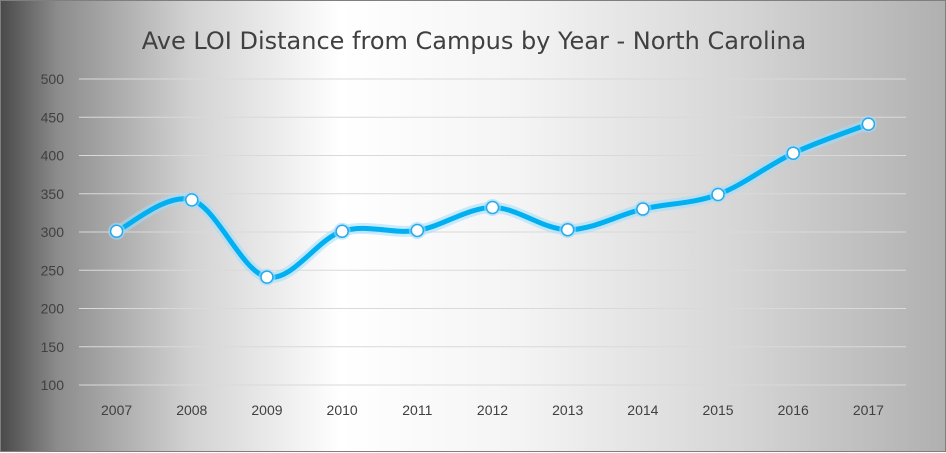 Image resolution: width=946 pixels, height=453 pixels. I want to click on y-axis-ticks: 100 150 200 250 300 350 400 450 500, so click(53, 232).